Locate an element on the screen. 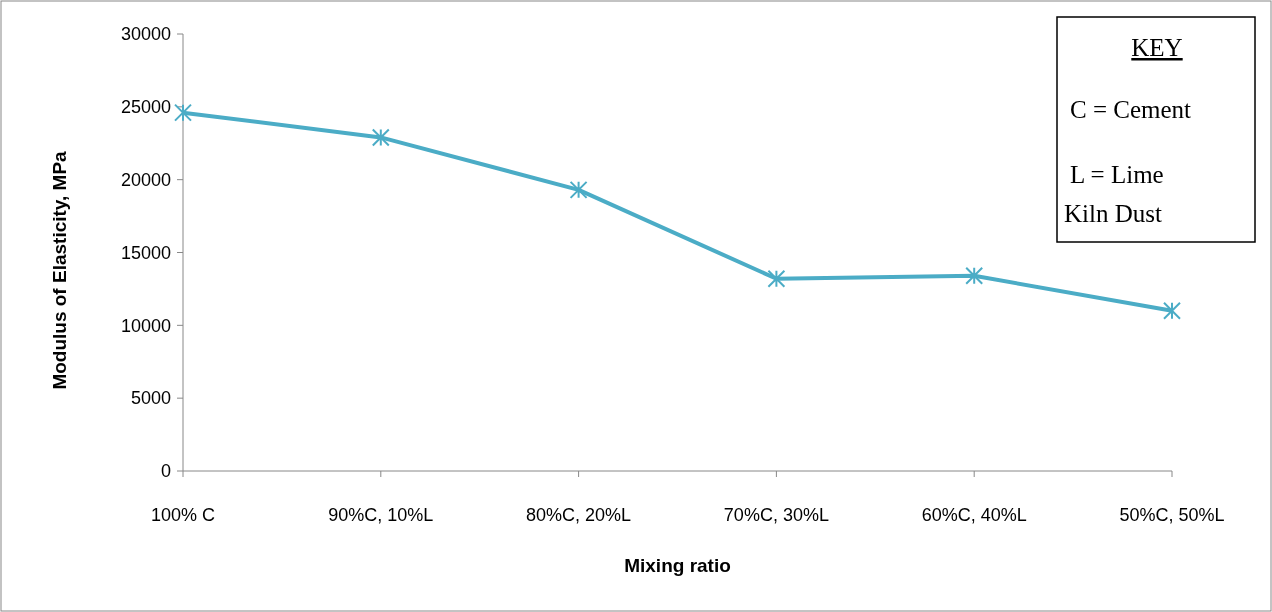 Image resolution: width=1272 pixels, height=612 pixels. y-tick-label: 15000 is located at coordinates (145, 252).